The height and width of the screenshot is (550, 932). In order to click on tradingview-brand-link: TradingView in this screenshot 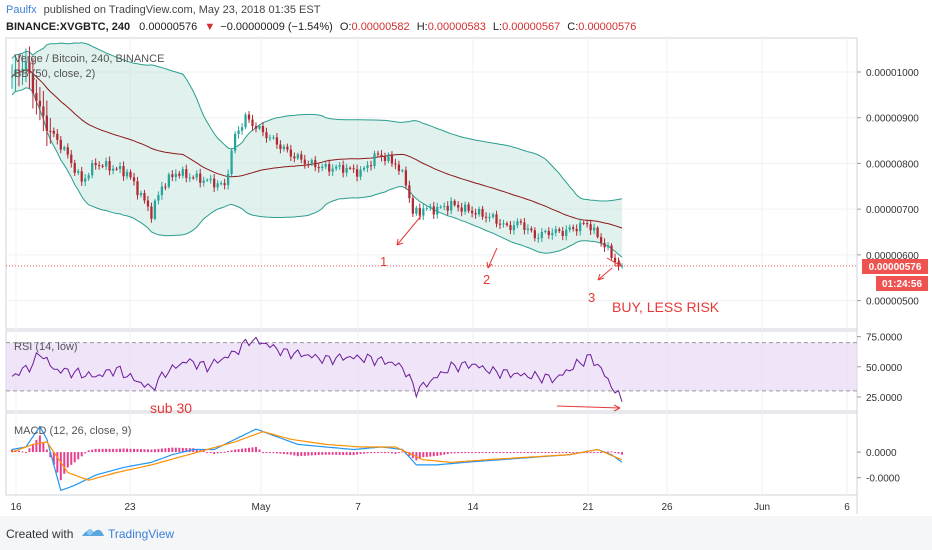, I will do `click(141, 534)`.